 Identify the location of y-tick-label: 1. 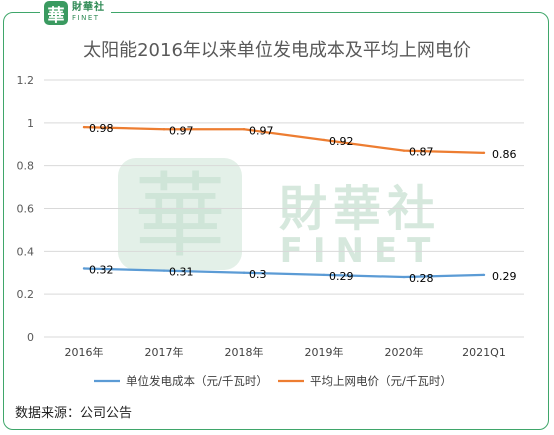
(30, 123).